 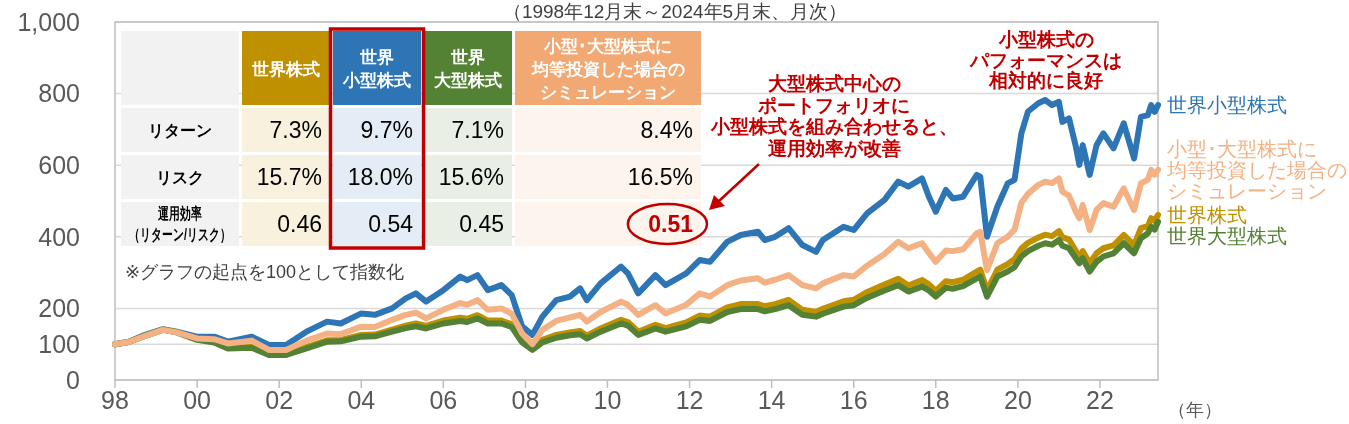 I want to click on y-tick-label: 200, so click(x=59, y=308).